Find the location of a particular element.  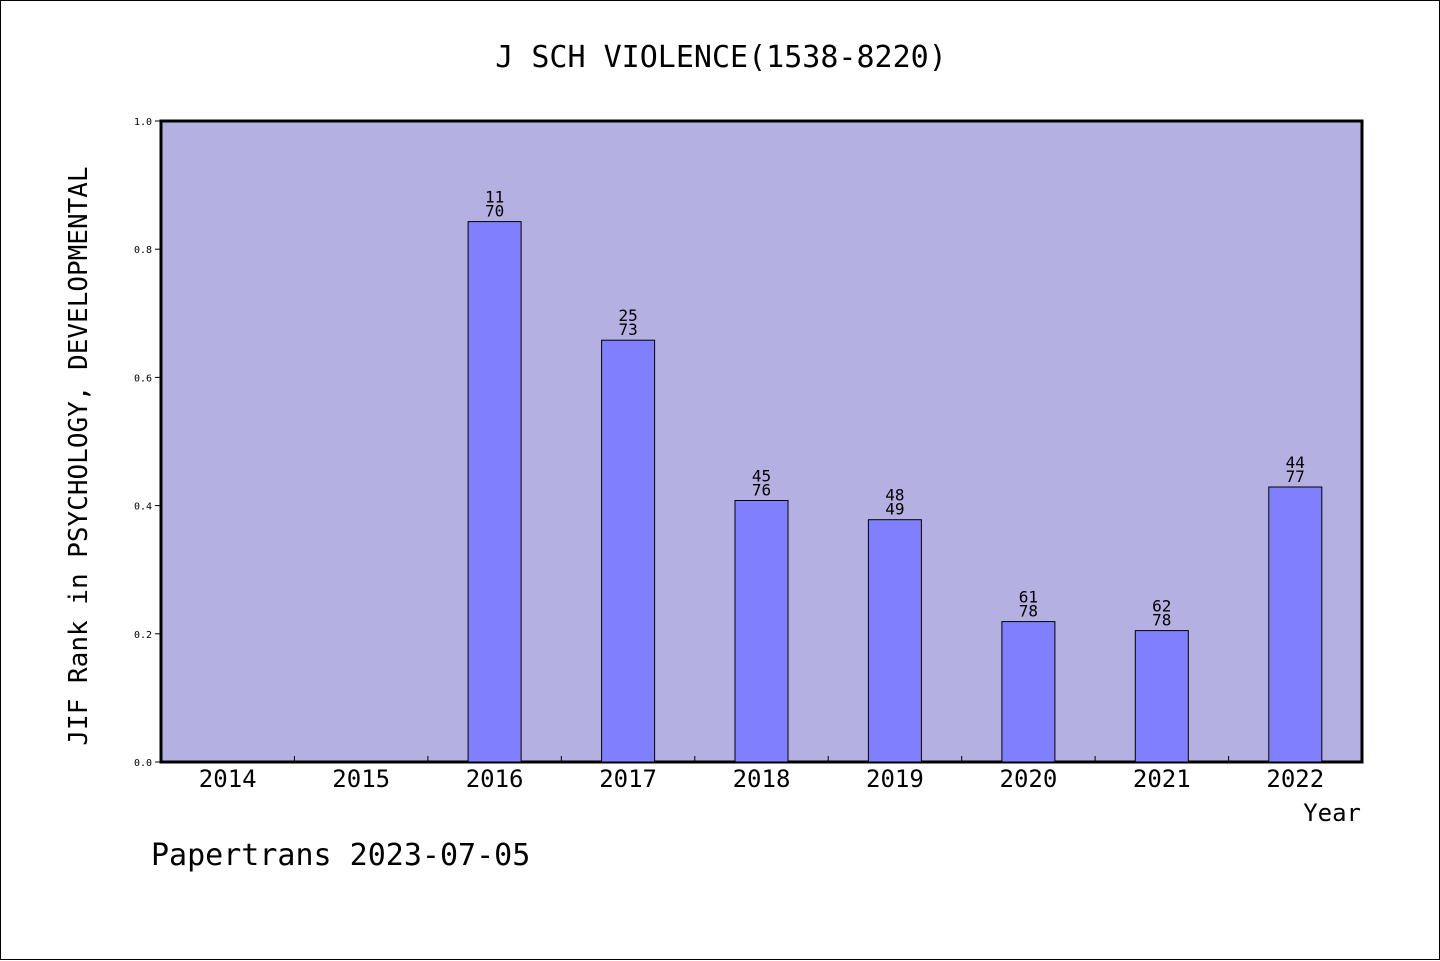

y-tick-label: 0.4 is located at coordinates (143, 507).